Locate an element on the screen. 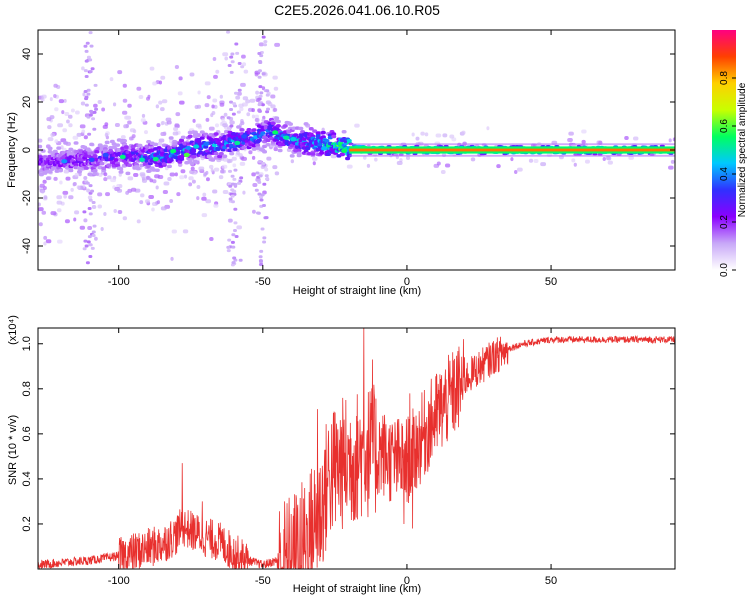 The height and width of the screenshot is (600, 750). colorbar-label: Normalized spectral amplitude is located at coordinates (742, 149).